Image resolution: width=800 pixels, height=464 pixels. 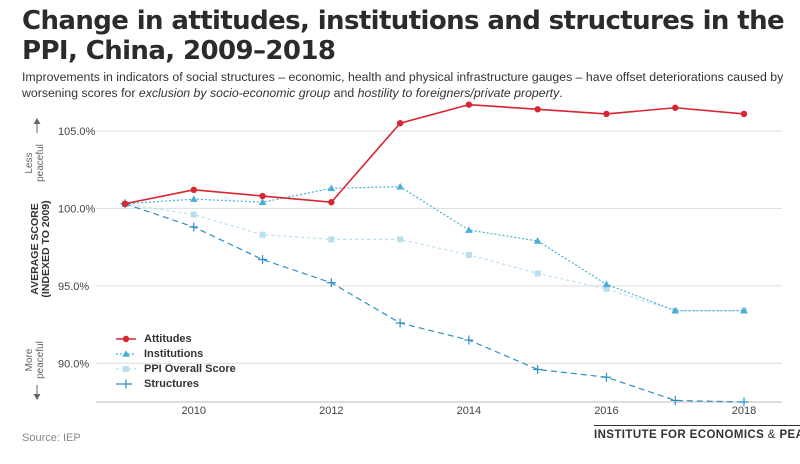 I want to click on legend-swatch-overall, so click(x=126, y=368).